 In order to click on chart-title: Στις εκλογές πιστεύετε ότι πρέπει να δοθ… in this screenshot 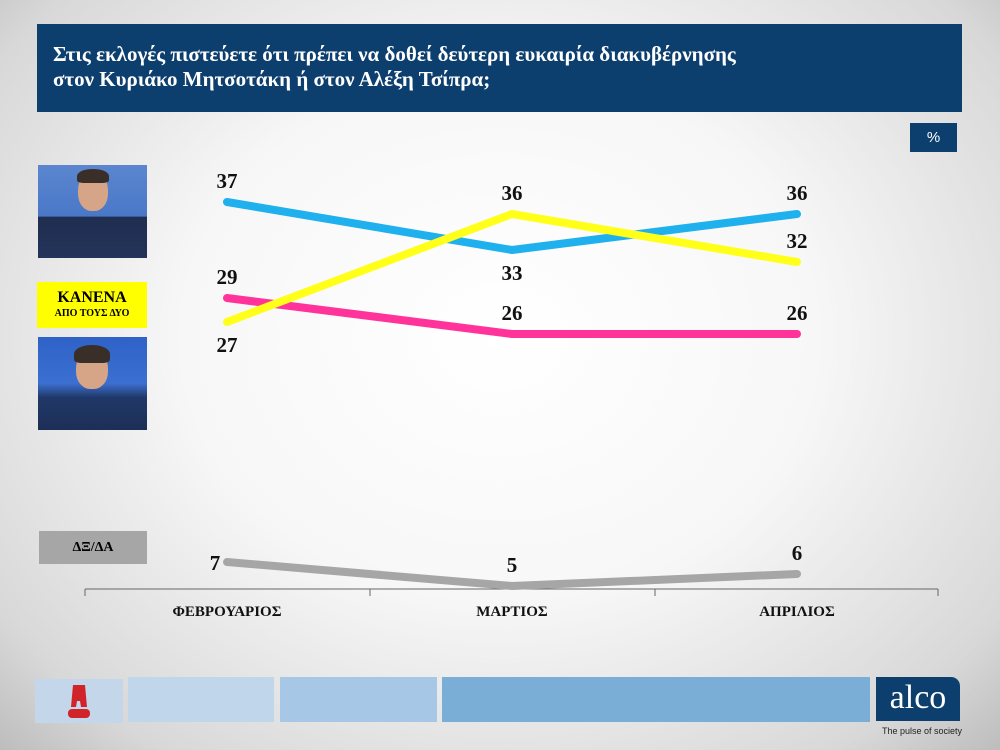, I will do `click(499, 68)`.